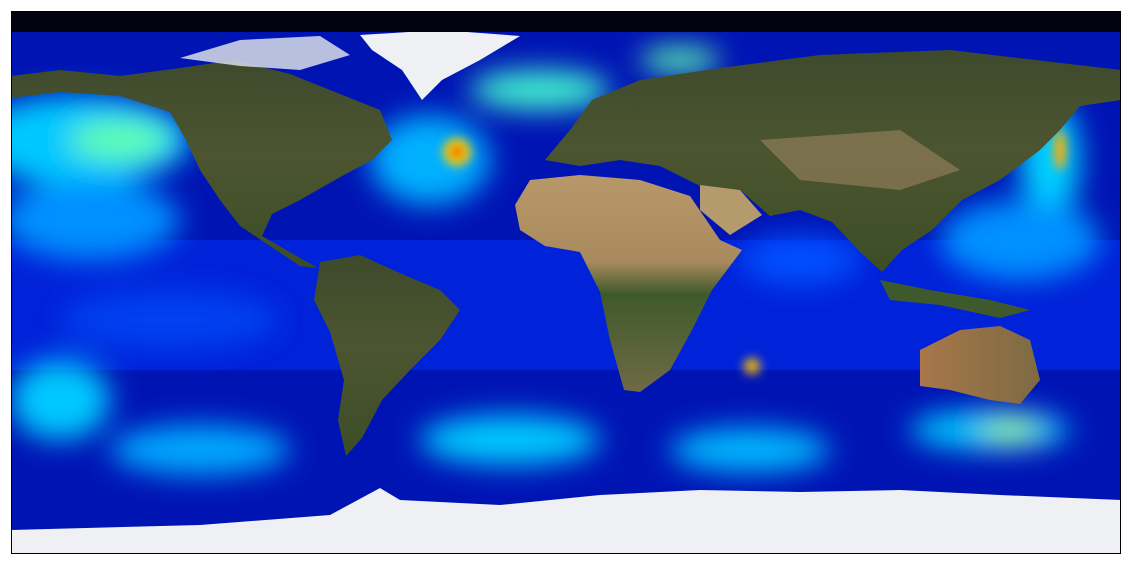  Describe the element at coordinates (731, 210) in the screenshot. I see `arabia` at that location.